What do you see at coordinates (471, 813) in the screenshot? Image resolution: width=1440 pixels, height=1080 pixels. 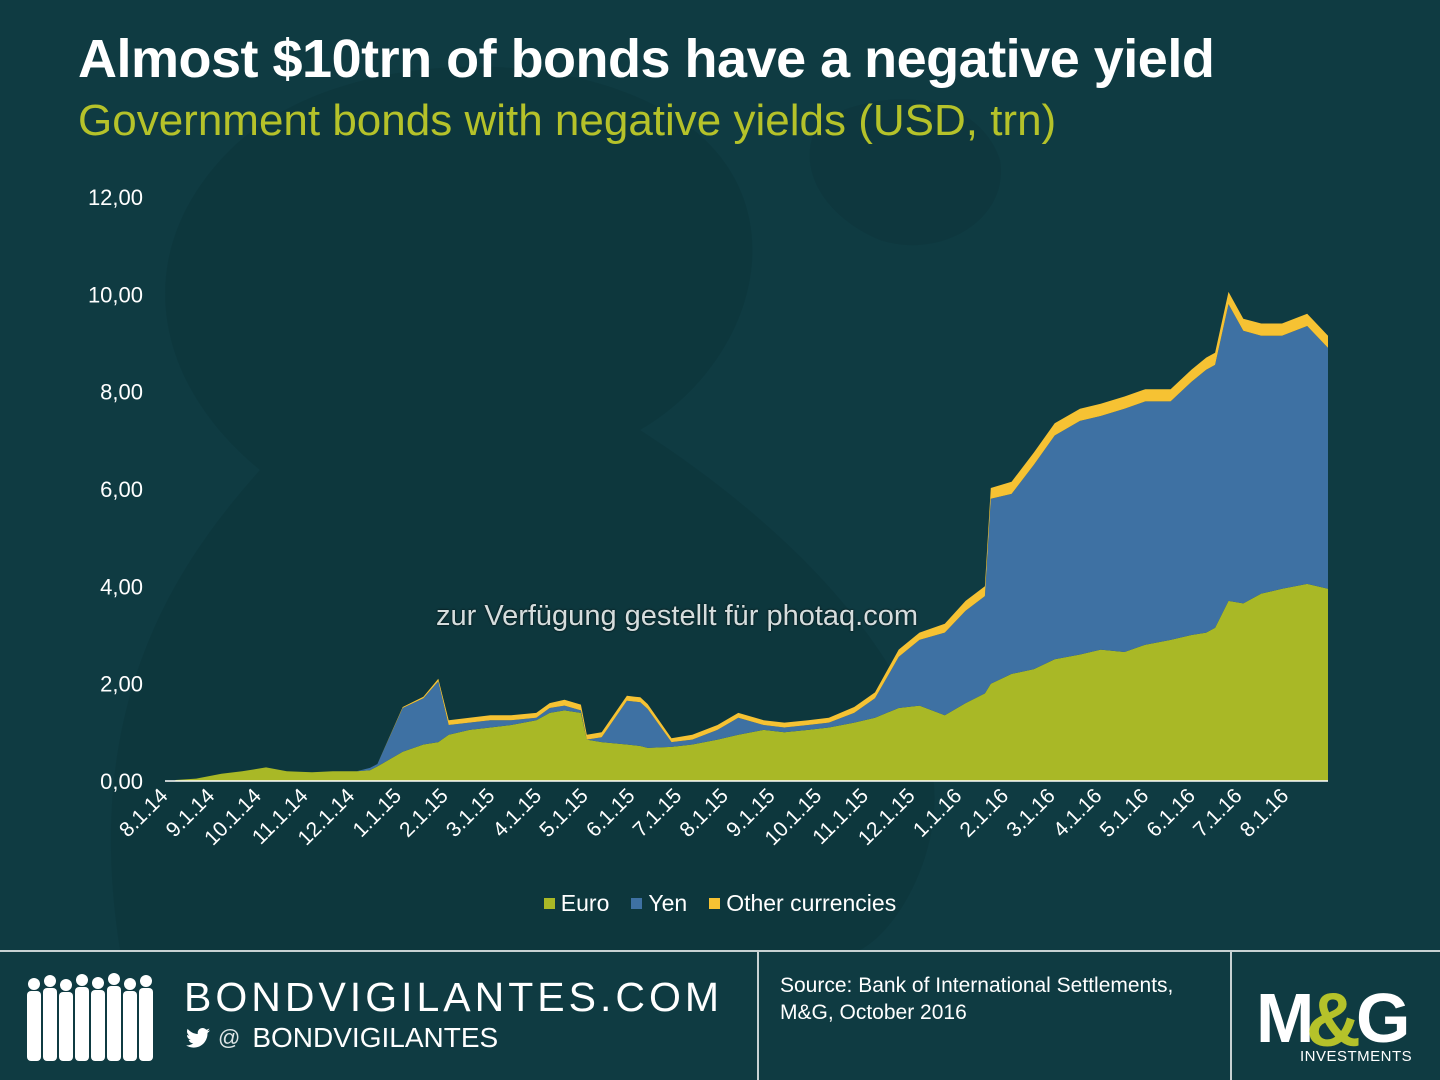 I see `x-tick-label: 3.1.15` at bounding box center [471, 813].